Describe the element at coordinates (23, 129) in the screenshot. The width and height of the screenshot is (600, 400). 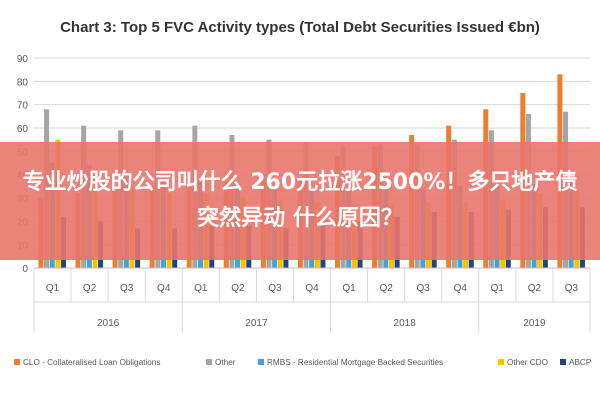
I see `y-tick-label: 60` at that location.